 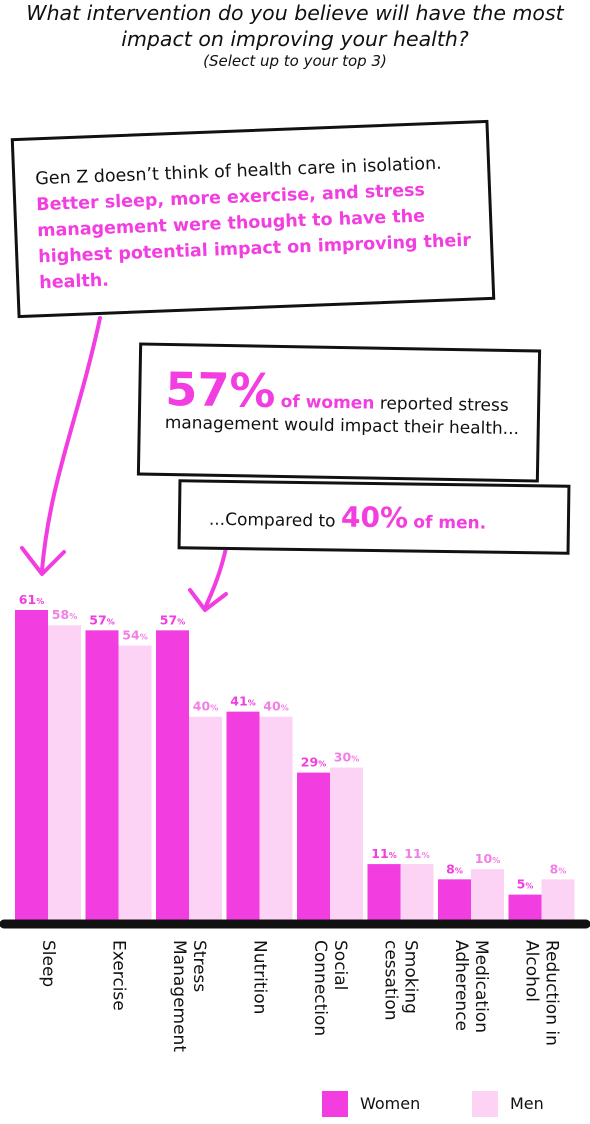 I want to click on chart-title-note: (Select up to your top 3), so click(x=295, y=61).